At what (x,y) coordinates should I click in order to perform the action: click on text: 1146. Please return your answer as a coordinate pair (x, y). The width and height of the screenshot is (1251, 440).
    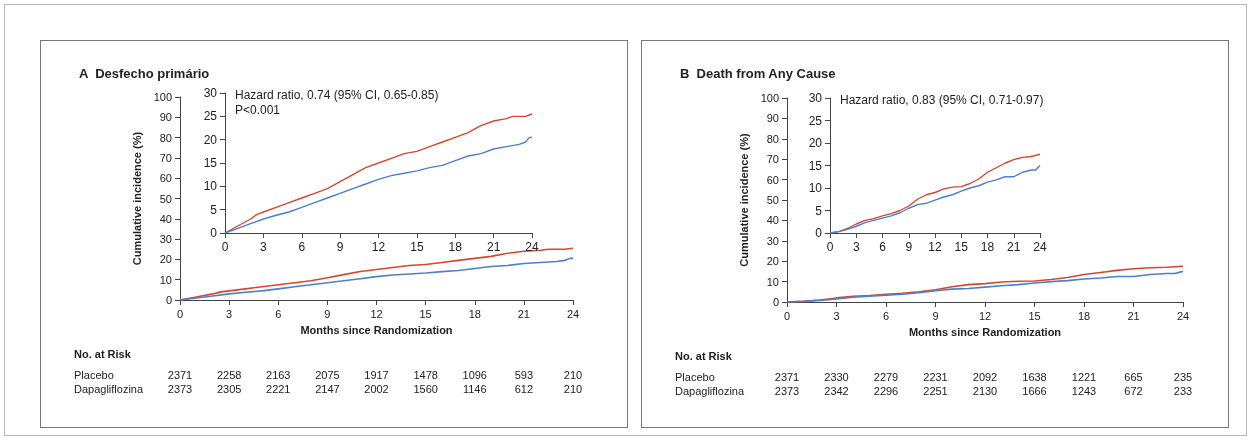
    Looking at the image, I should click on (474, 389).